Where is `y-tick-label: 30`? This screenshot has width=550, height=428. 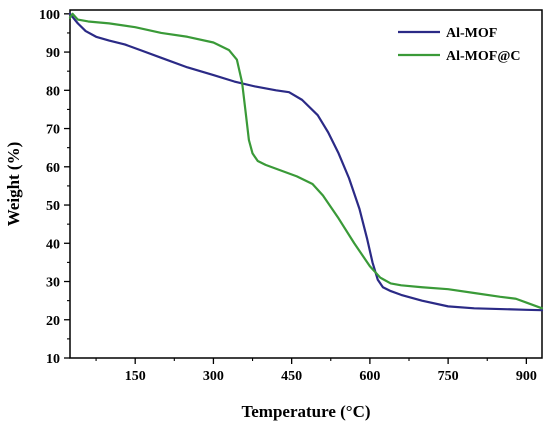
y-tick-label: 30 is located at coordinates (53, 283).